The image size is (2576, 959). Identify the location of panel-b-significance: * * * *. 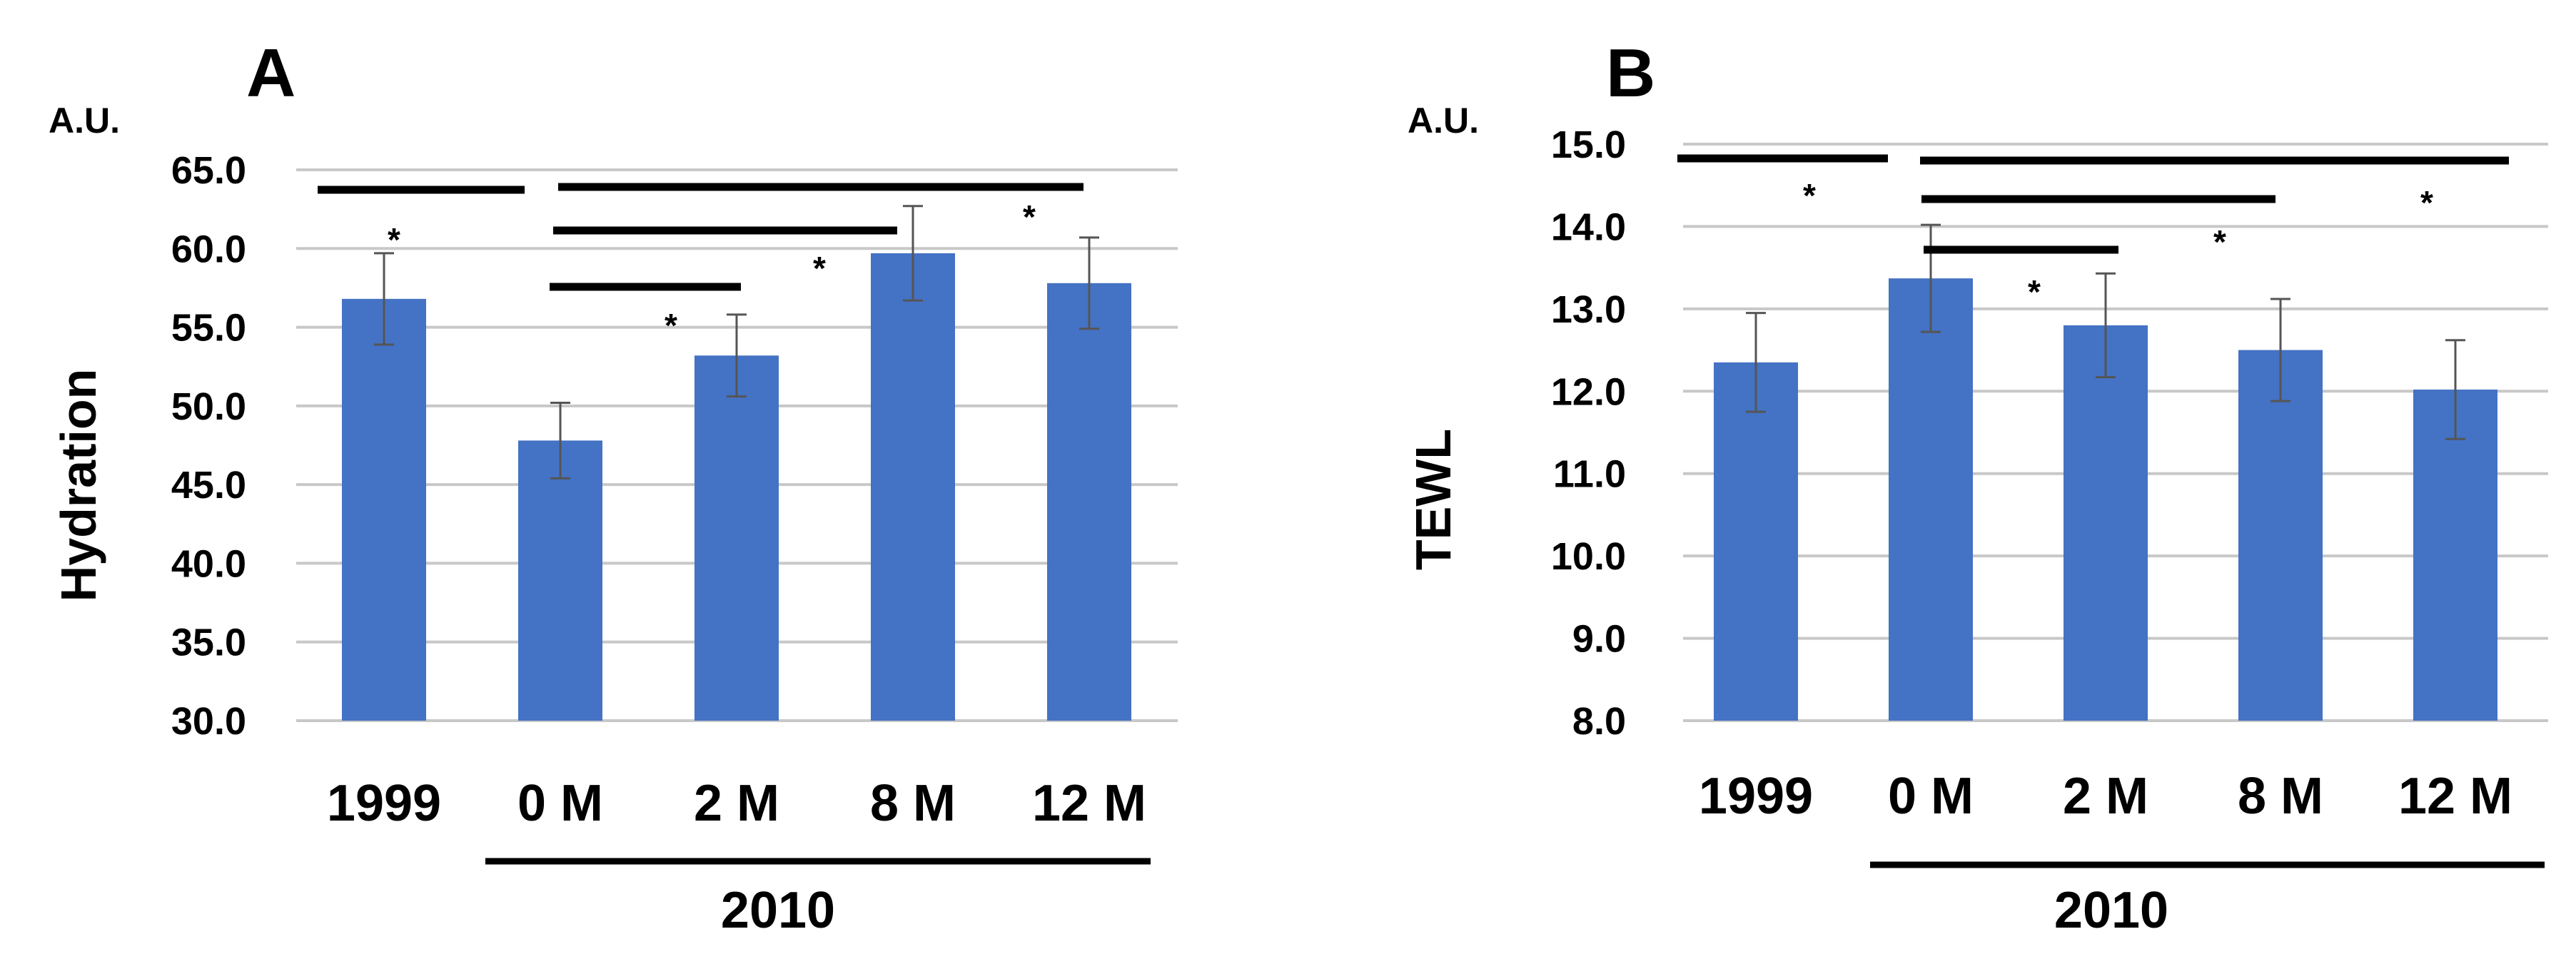
(2093, 232).